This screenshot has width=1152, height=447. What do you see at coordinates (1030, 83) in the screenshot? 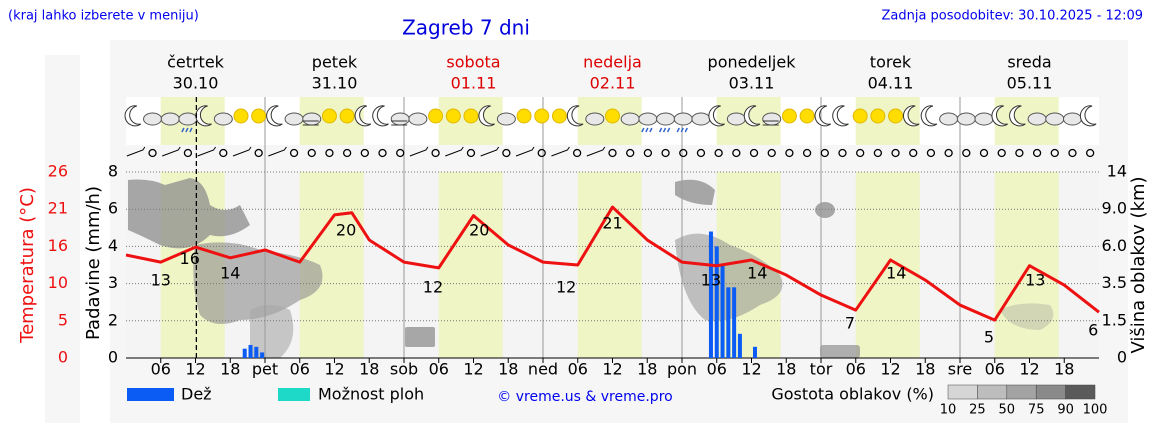
I see `day-date: 05.11` at bounding box center [1030, 83].